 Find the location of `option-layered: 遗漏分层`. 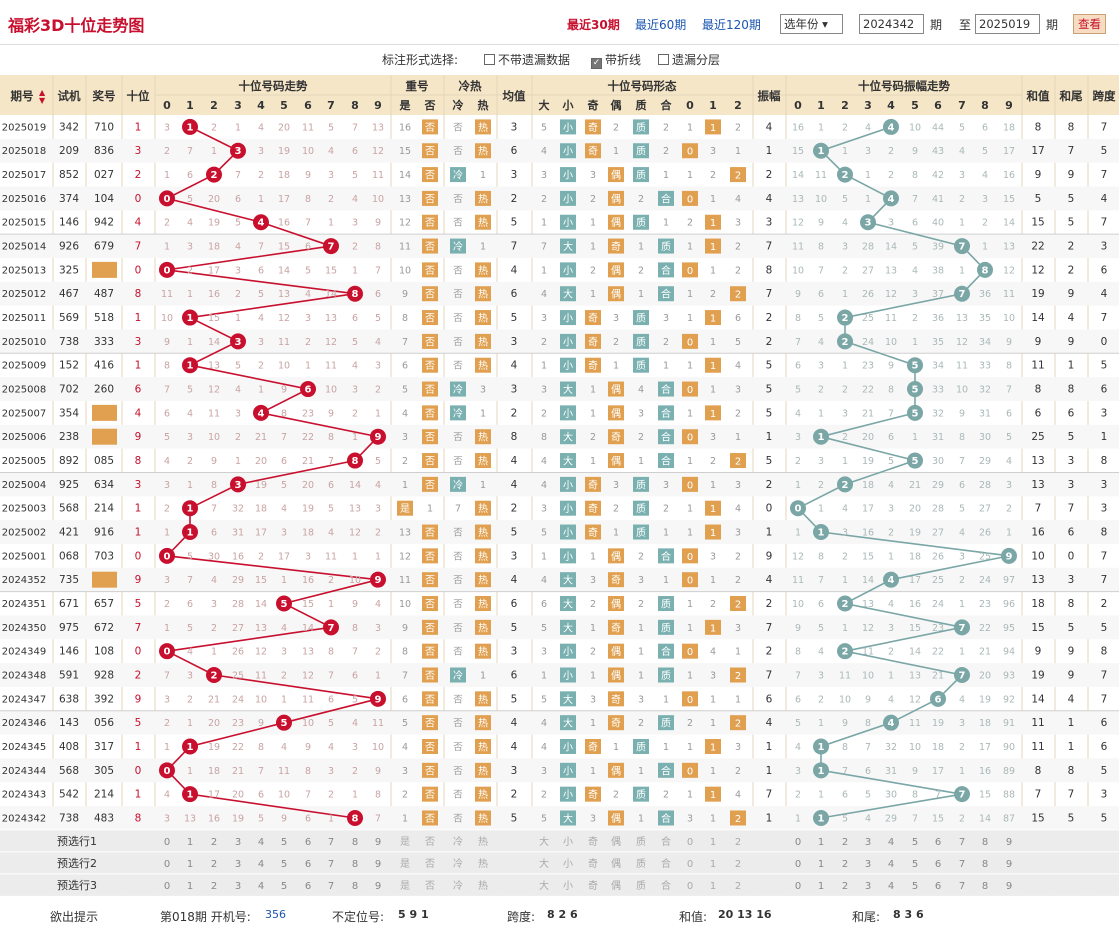

option-layered: 遗漏分层 is located at coordinates (689, 59).